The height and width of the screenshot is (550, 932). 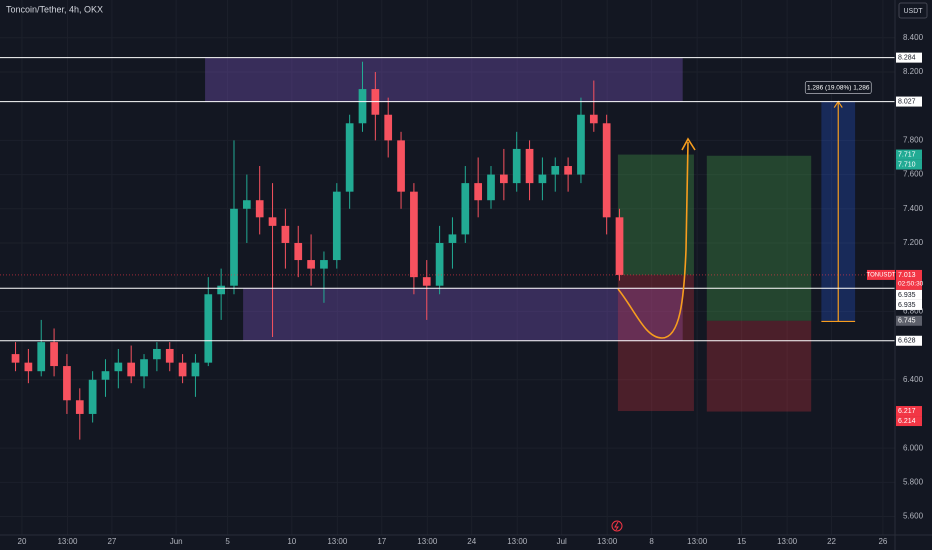 I want to click on symbol-tag-label: TONUSDT, so click(x=881, y=276).